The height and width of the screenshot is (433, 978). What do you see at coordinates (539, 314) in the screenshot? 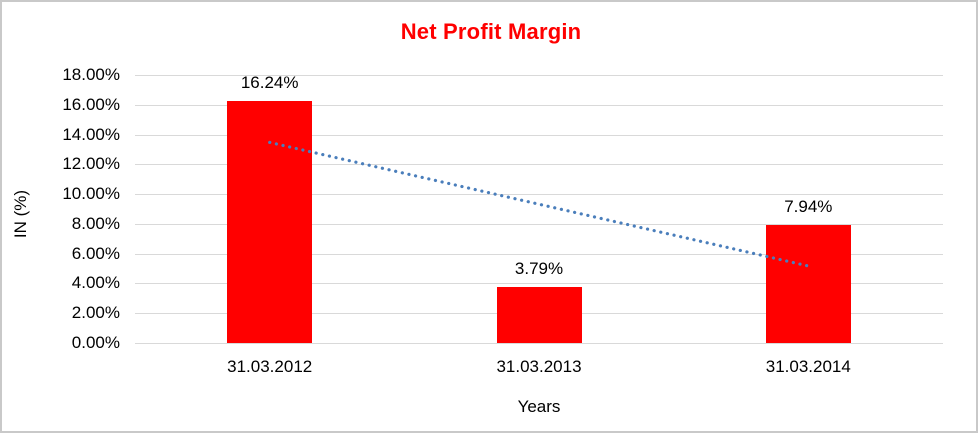
I see `bar-31.03.2013` at bounding box center [539, 314].